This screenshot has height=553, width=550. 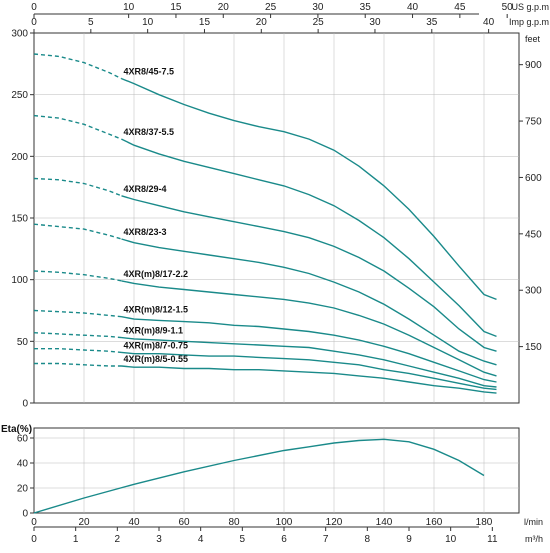 I want to click on x-lmin-unit: l/min, so click(x=533, y=522).